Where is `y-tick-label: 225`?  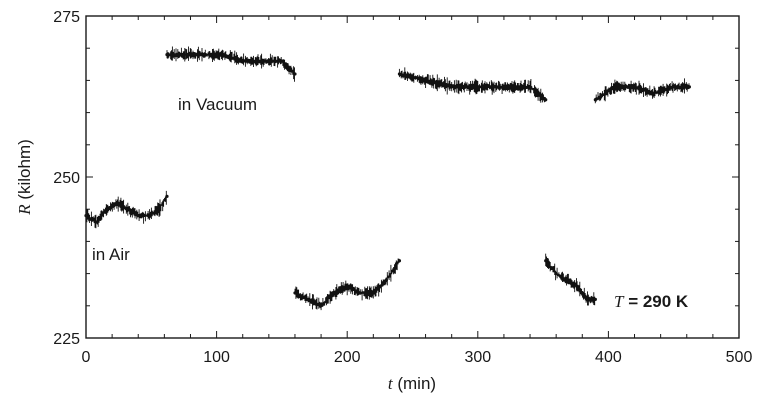
y-tick-label: 225 is located at coordinates (66, 339).